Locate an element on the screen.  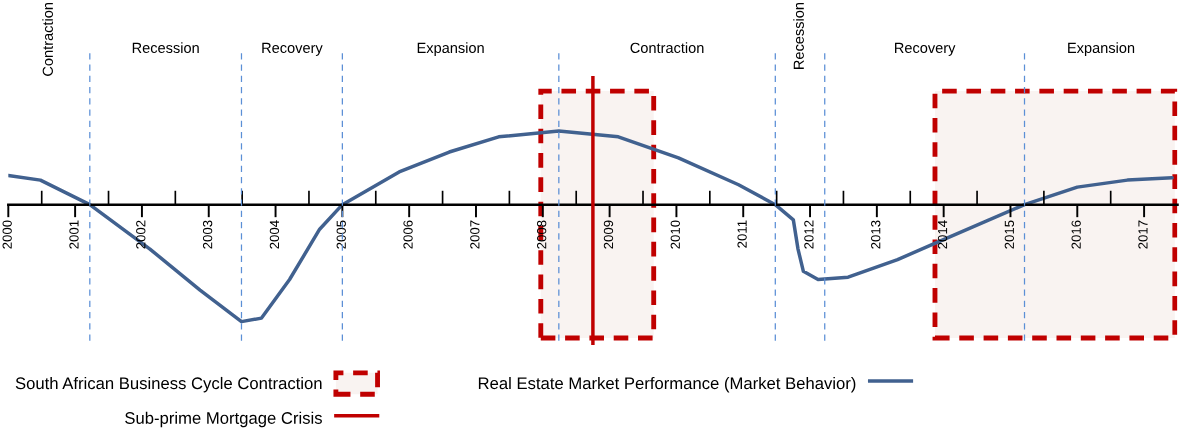
x-tick-label: 2017 is located at coordinates (1143, 234).